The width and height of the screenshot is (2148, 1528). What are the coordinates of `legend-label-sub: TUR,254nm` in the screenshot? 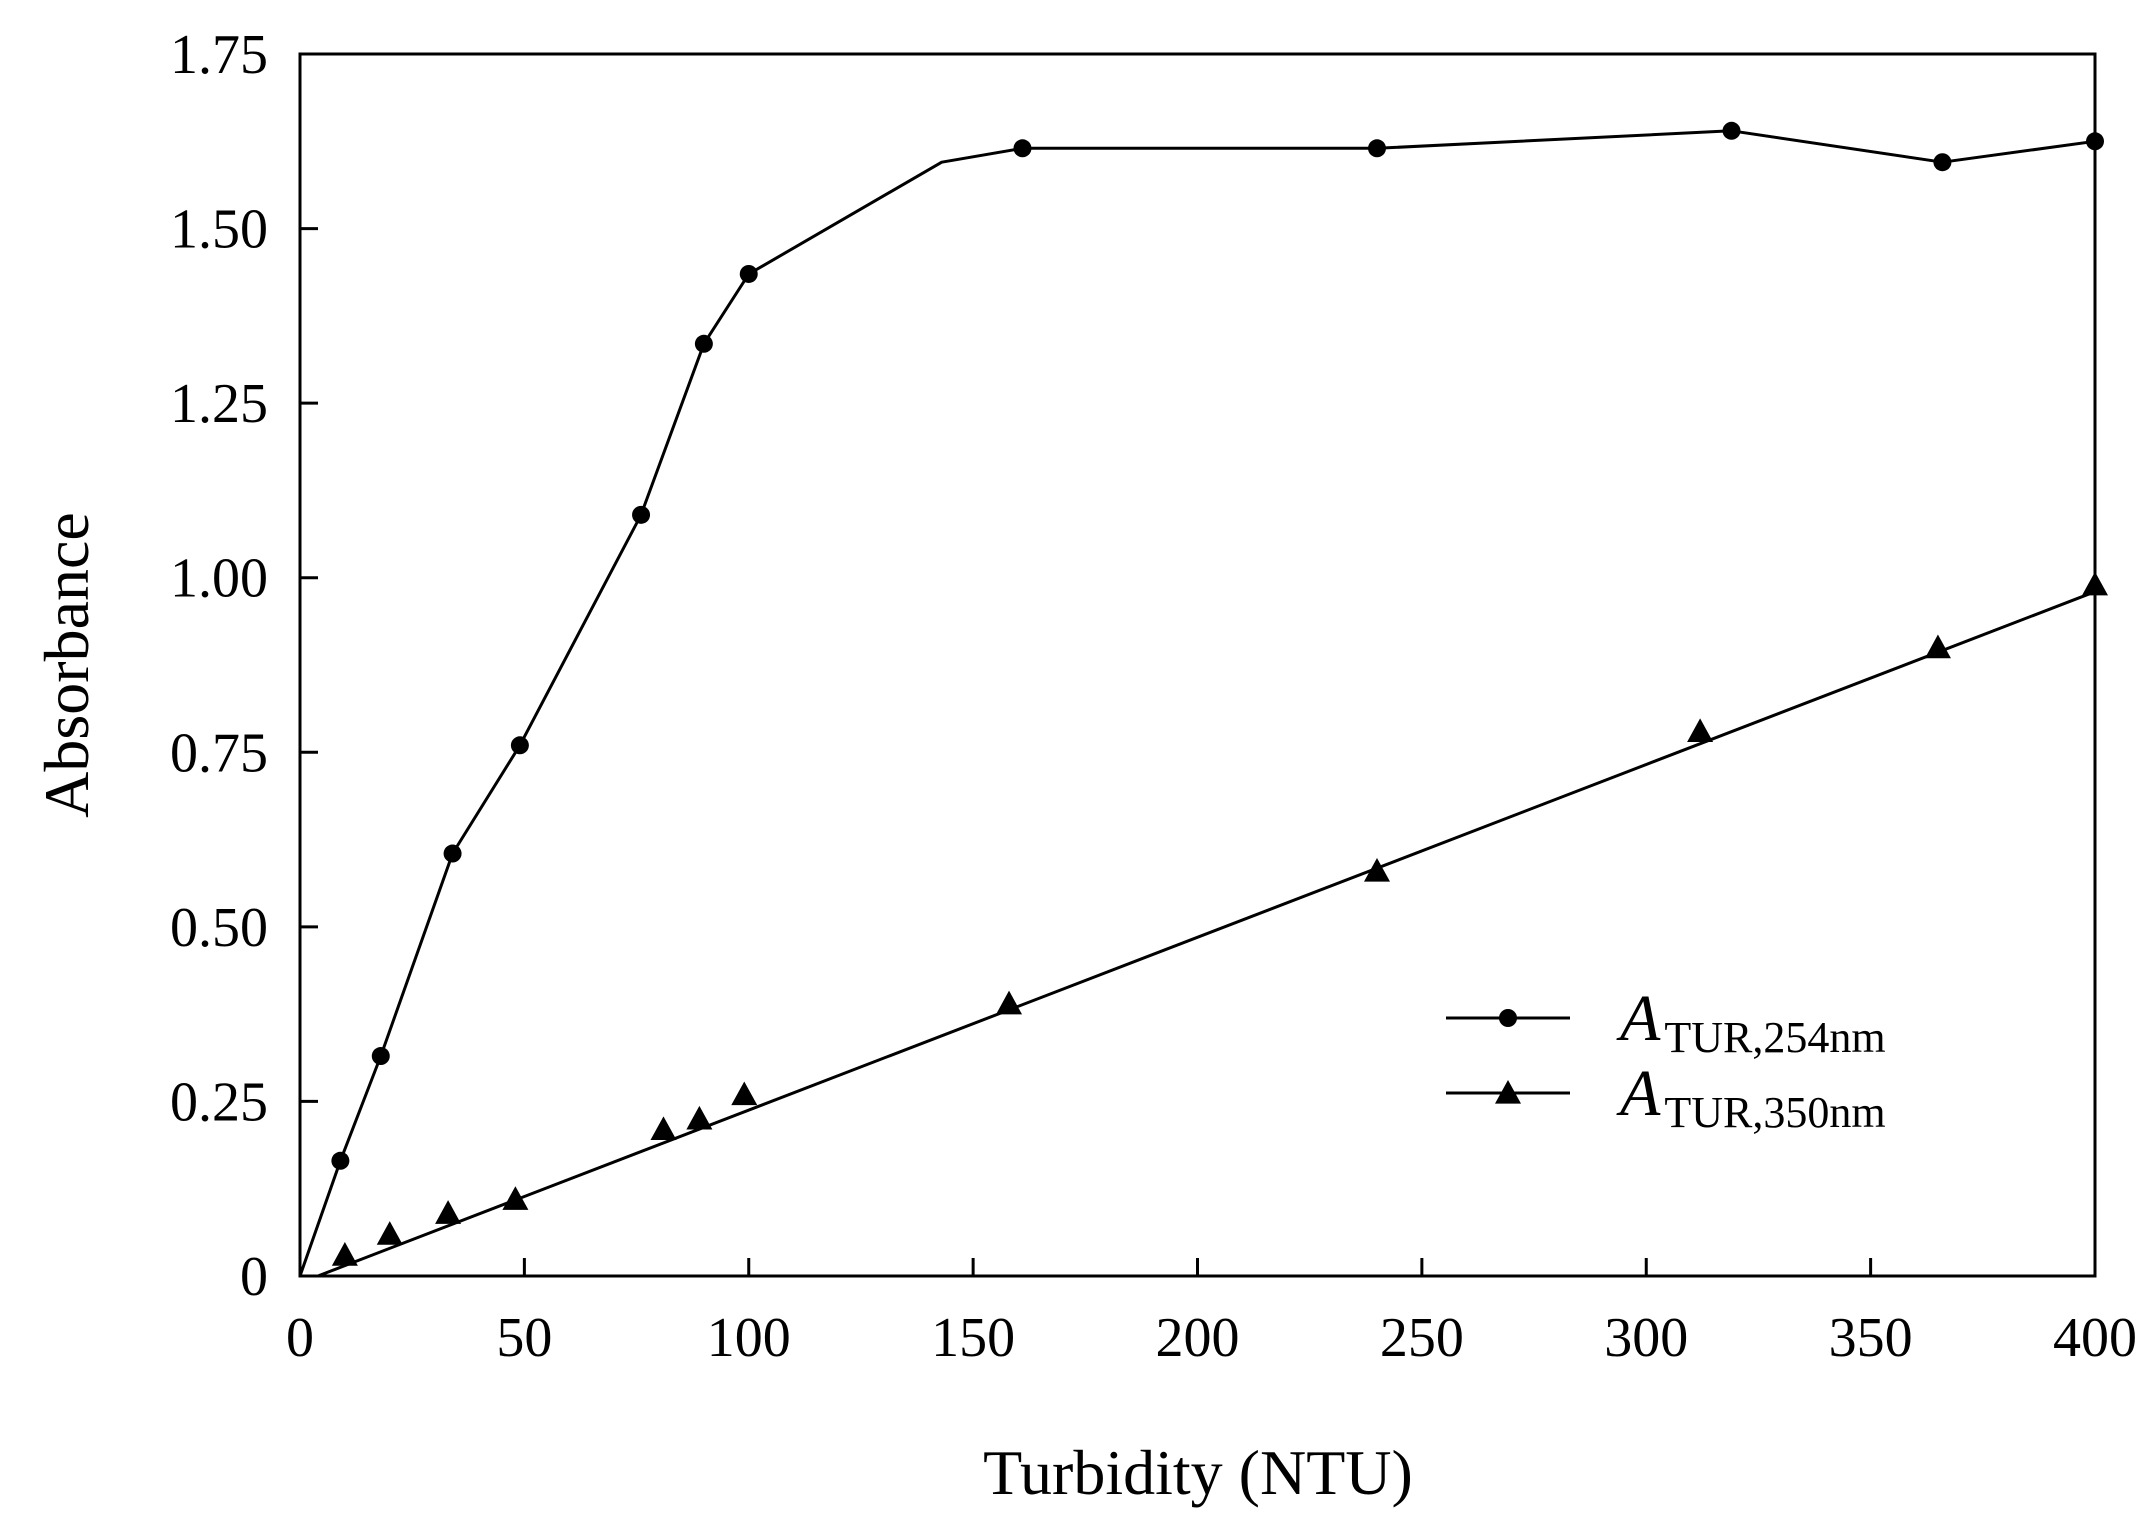 It's located at (1774, 1037).